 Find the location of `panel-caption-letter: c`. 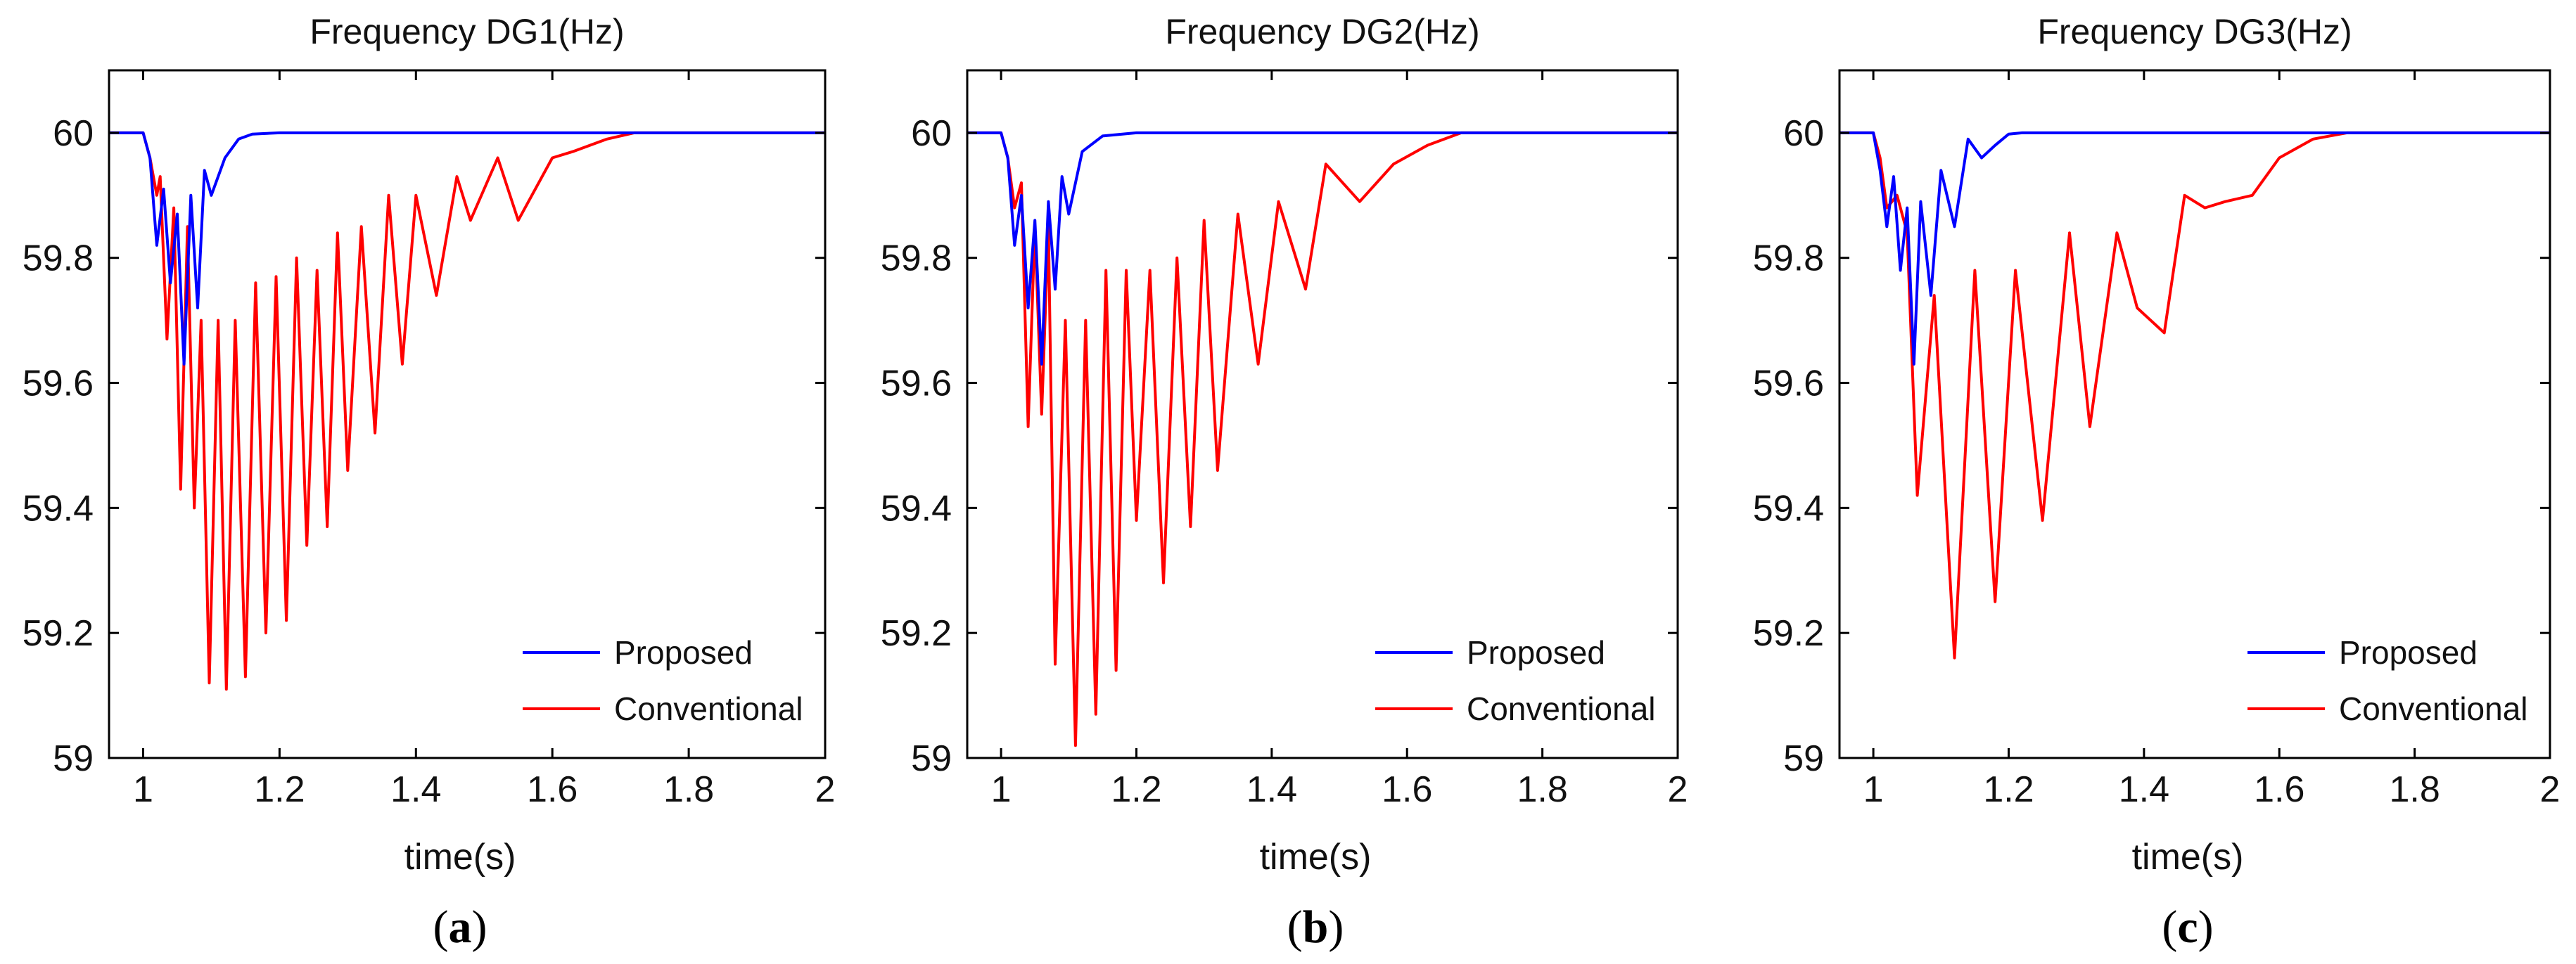

panel-caption-letter: c is located at coordinates (2187, 927).